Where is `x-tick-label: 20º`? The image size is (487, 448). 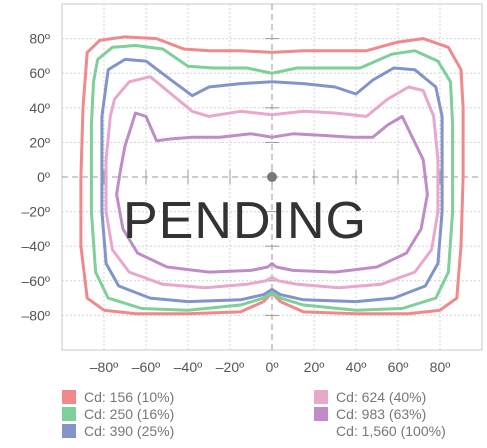
x-tick-label: 20º is located at coordinates (314, 367).